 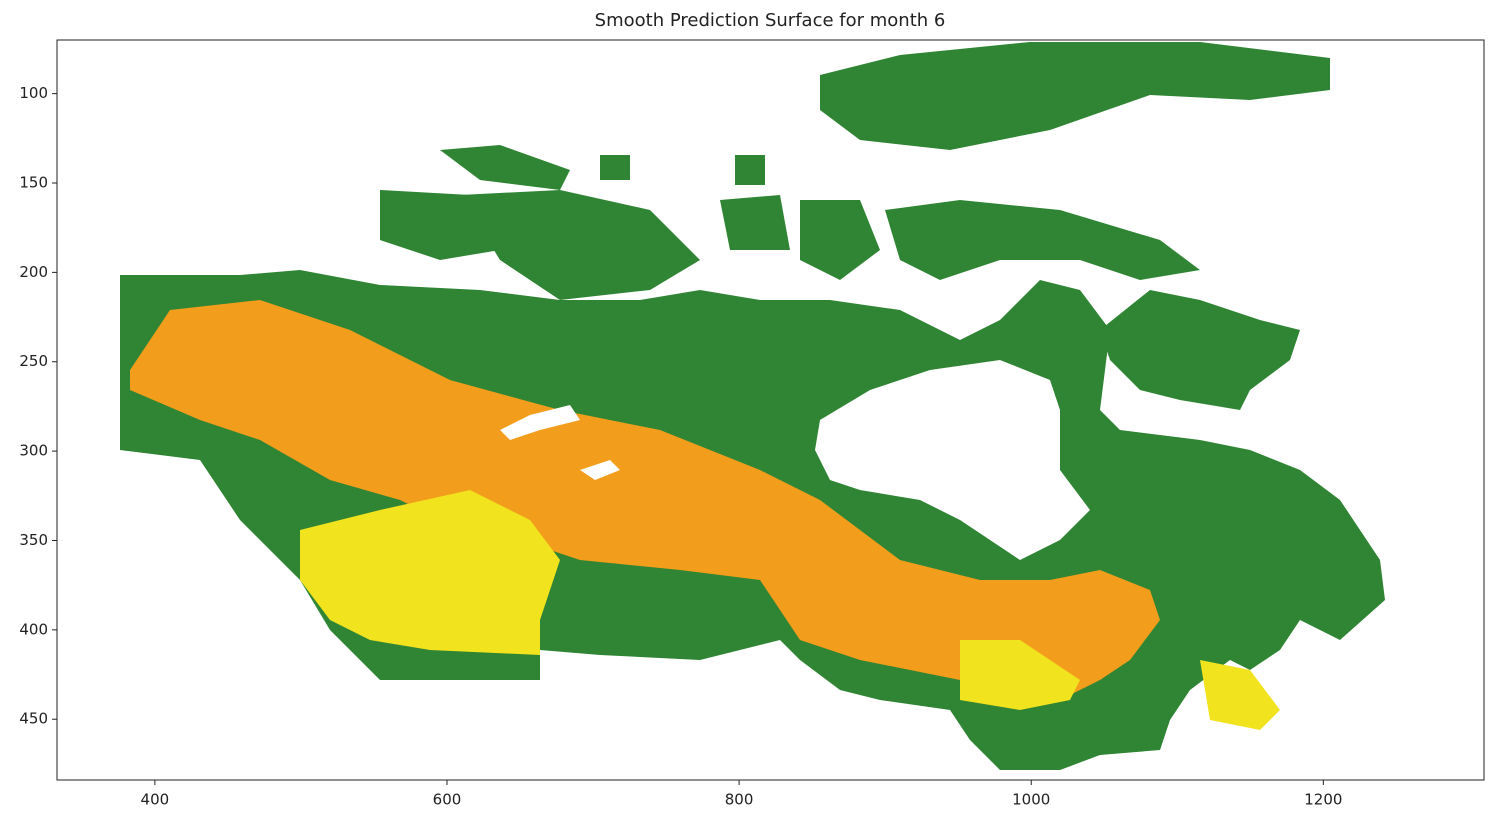 I want to click on y-tick-label: 400, so click(x=33, y=629).